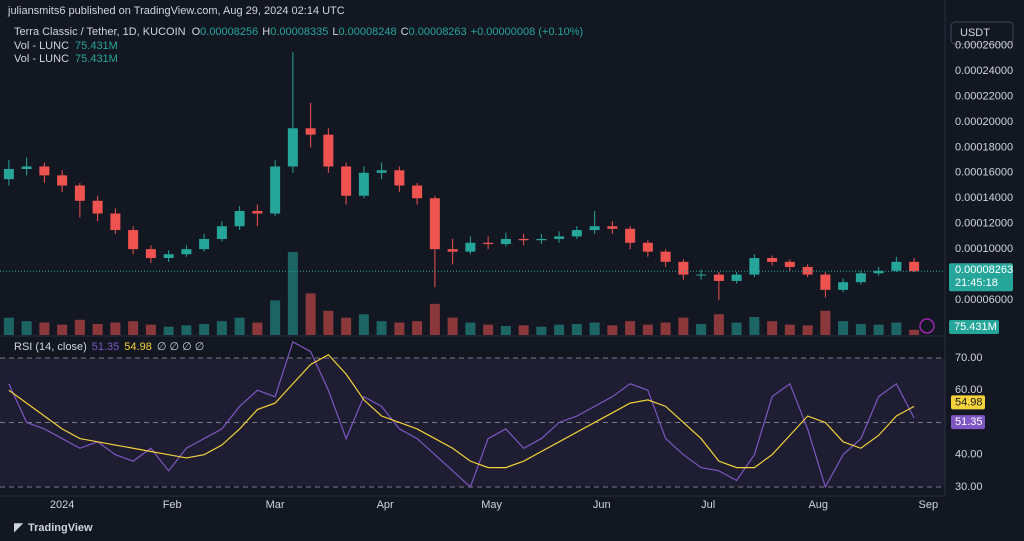 This screenshot has width=1024, height=541. Describe the element at coordinates (984, 147) in the screenshot. I see `y-tick-label: 0.00018000` at that location.